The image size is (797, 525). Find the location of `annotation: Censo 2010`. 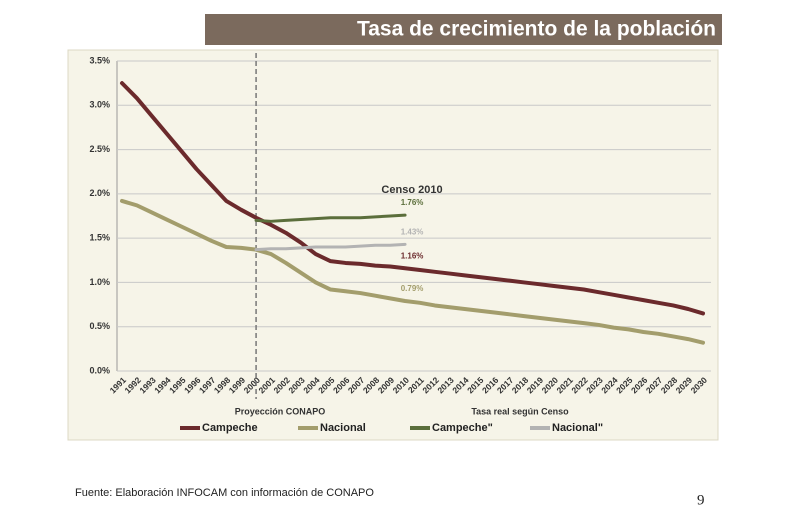

annotation: Censo 2010 is located at coordinates (411, 190).